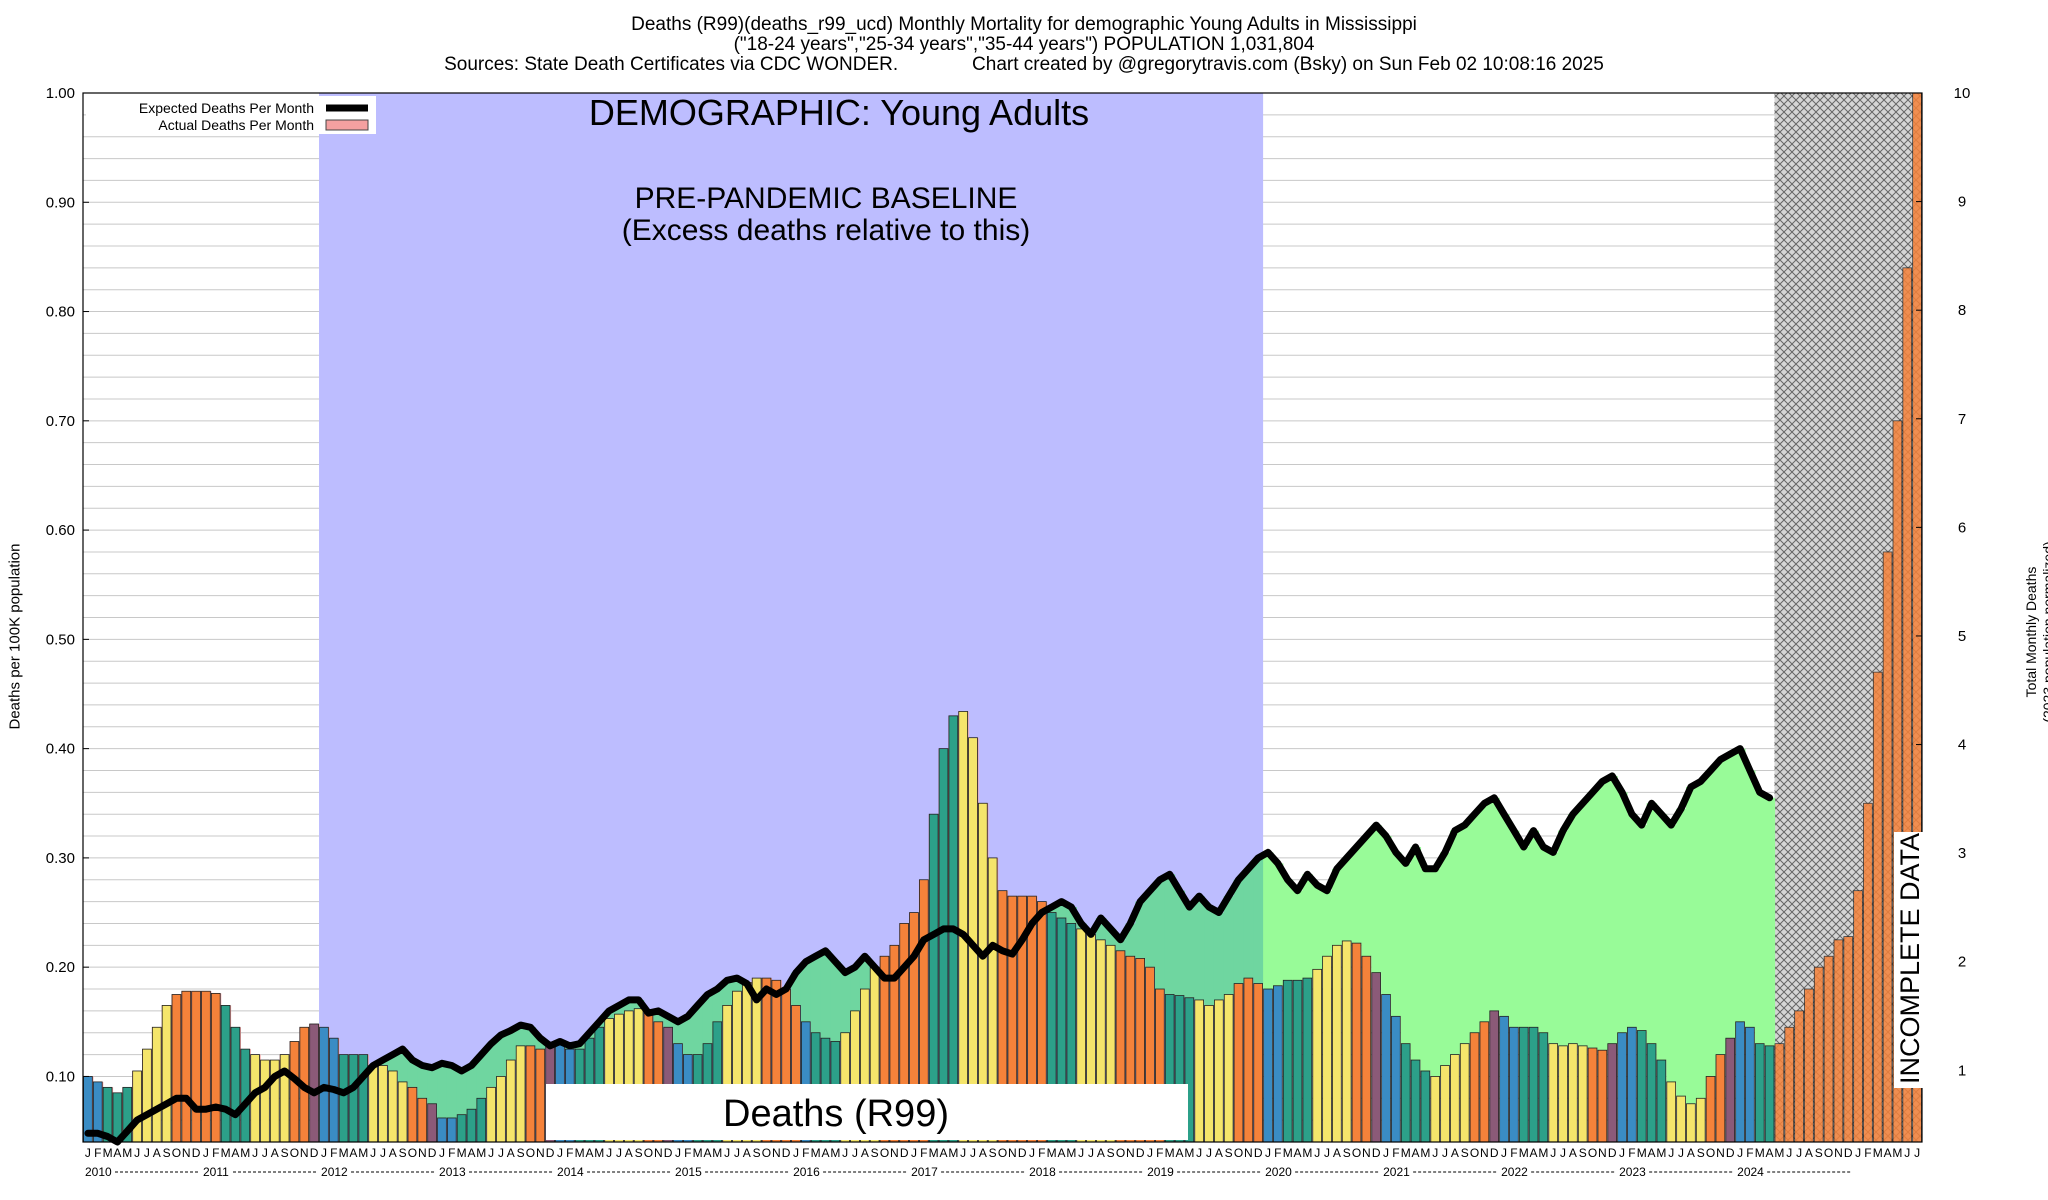 The width and height of the screenshot is (2048, 1200). Describe the element at coordinates (236, 125) in the screenshot. I see `legend-actual-label: Actual Deaths Per Month` at that location.